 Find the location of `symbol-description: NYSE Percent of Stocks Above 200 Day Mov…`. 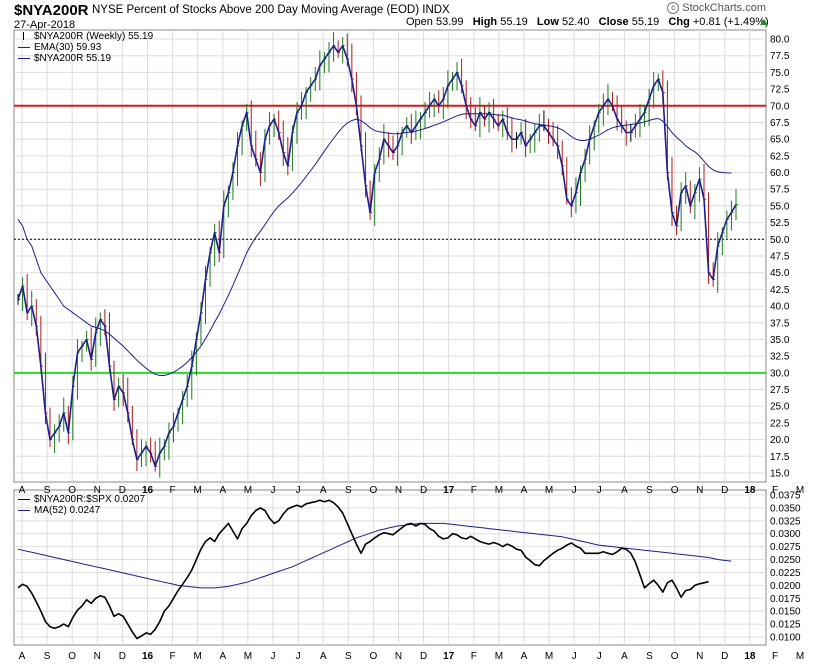

symbol-description: NYSE Percent of Stocks Above 200 Day Mov… is located at coordinates (271, 10).